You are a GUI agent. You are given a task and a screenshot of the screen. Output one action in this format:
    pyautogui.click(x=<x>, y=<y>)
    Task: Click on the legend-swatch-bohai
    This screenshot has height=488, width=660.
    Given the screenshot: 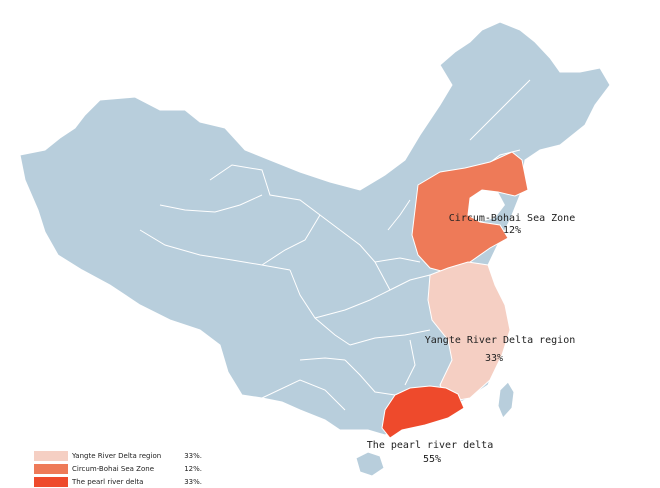 What is the action you would take?
    pyautogui.click(x=51, y=468)
    